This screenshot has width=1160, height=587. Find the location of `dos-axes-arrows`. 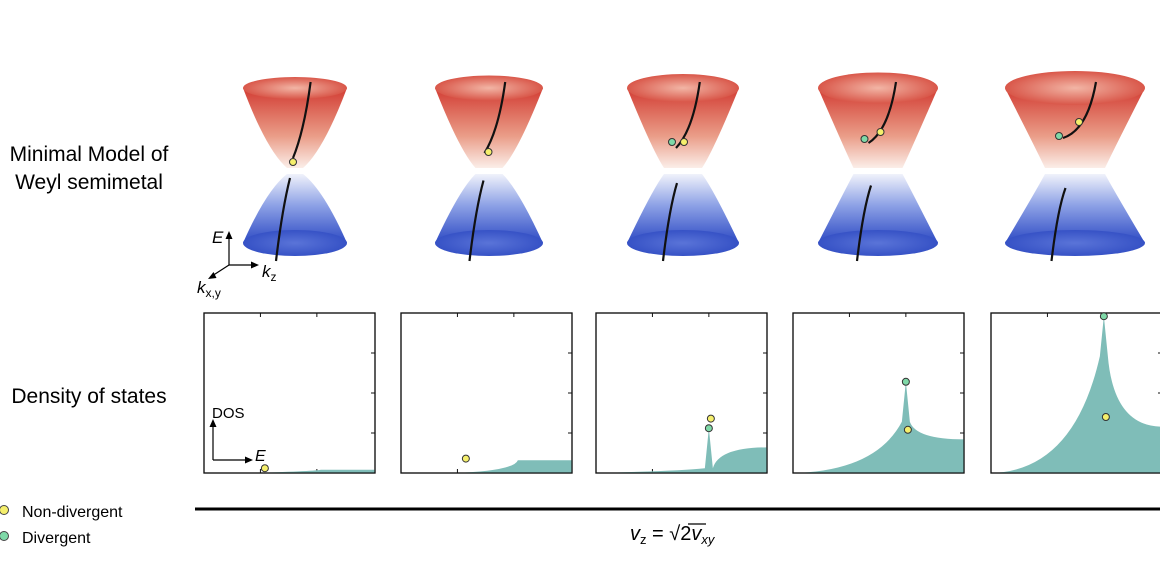

dos-axes-arrows is located at coordinates (231, 441).